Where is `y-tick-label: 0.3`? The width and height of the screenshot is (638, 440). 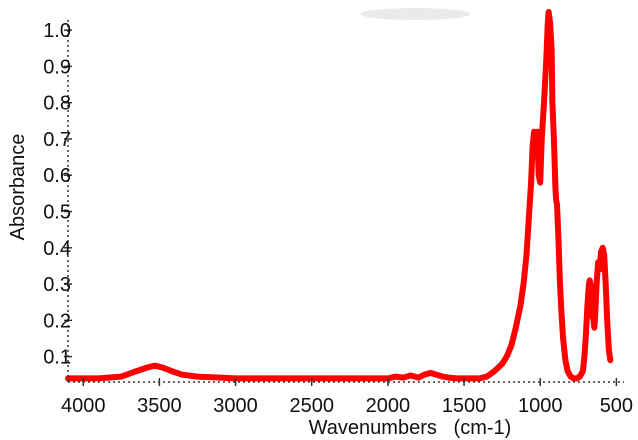 y-tick-label: 0.3 is located at coordinates (57, 285).